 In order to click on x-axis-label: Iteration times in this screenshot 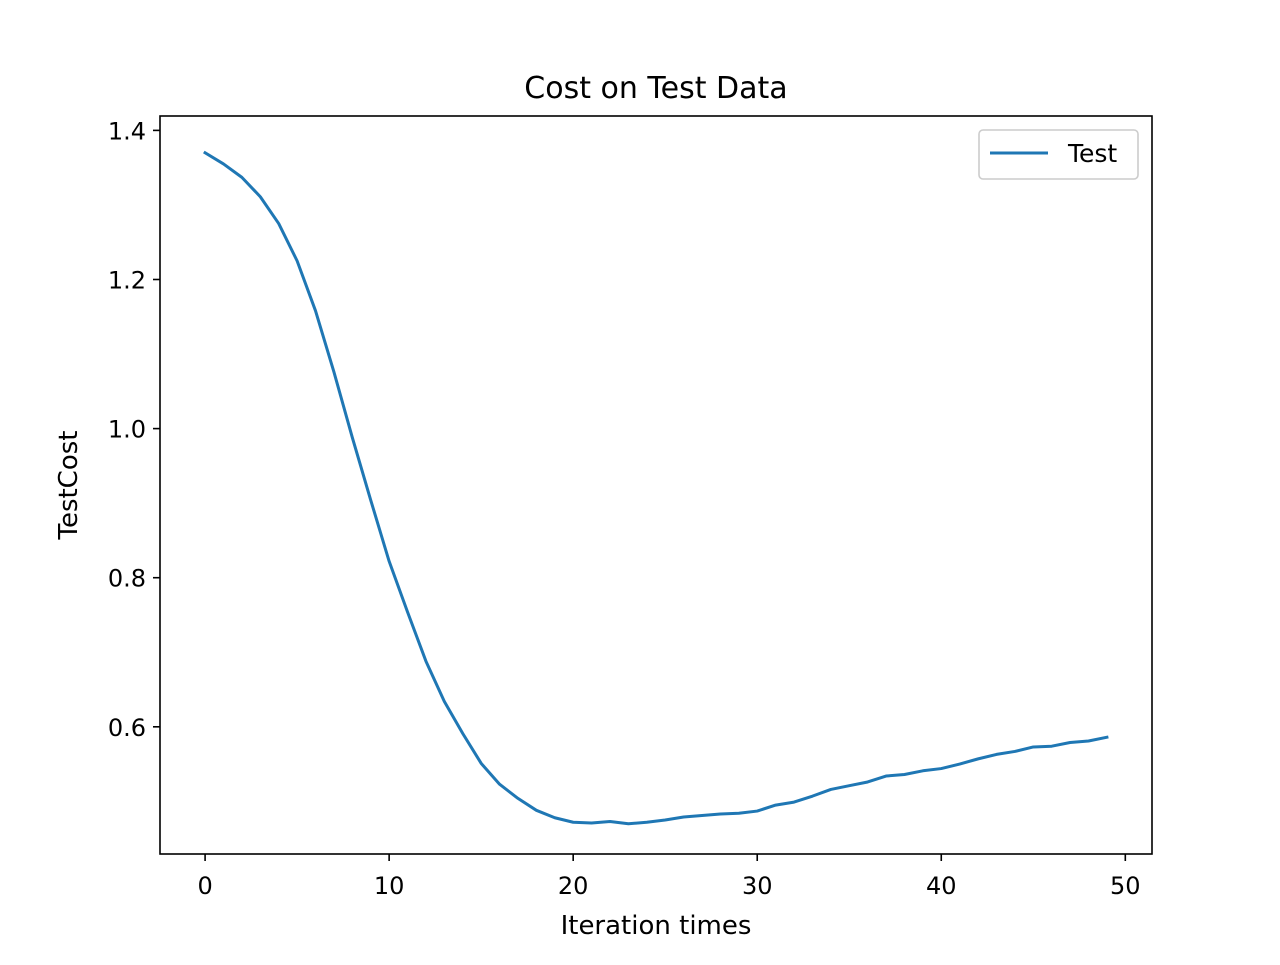, I will do `click(656, 926)`.